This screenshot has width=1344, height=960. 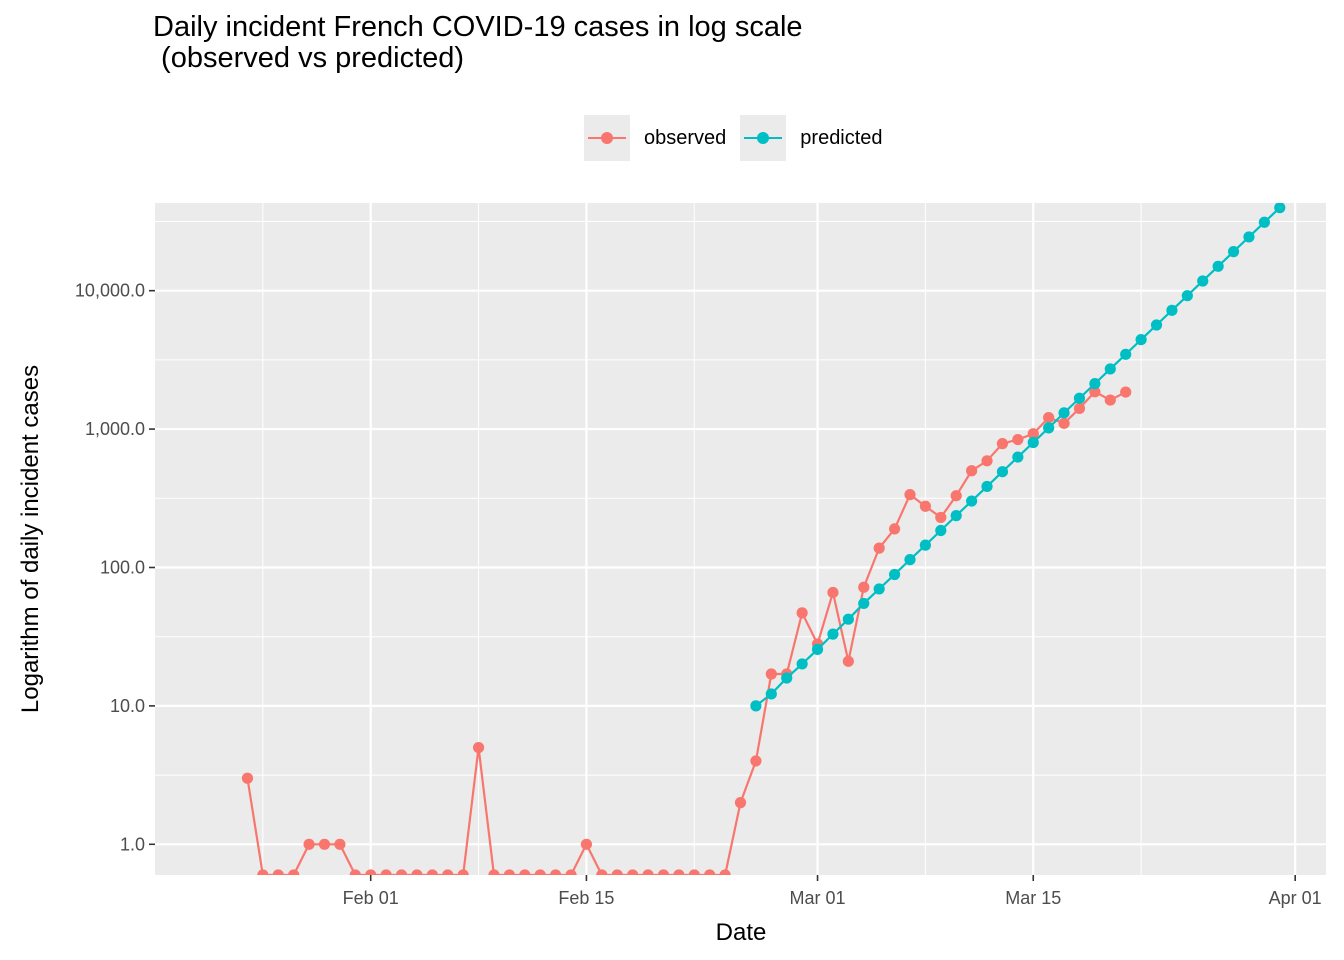 What do you see at coordinates (685, 137) in the screenshot?
I see `legend-label-observed: observed` at bounding box center [685, 137].